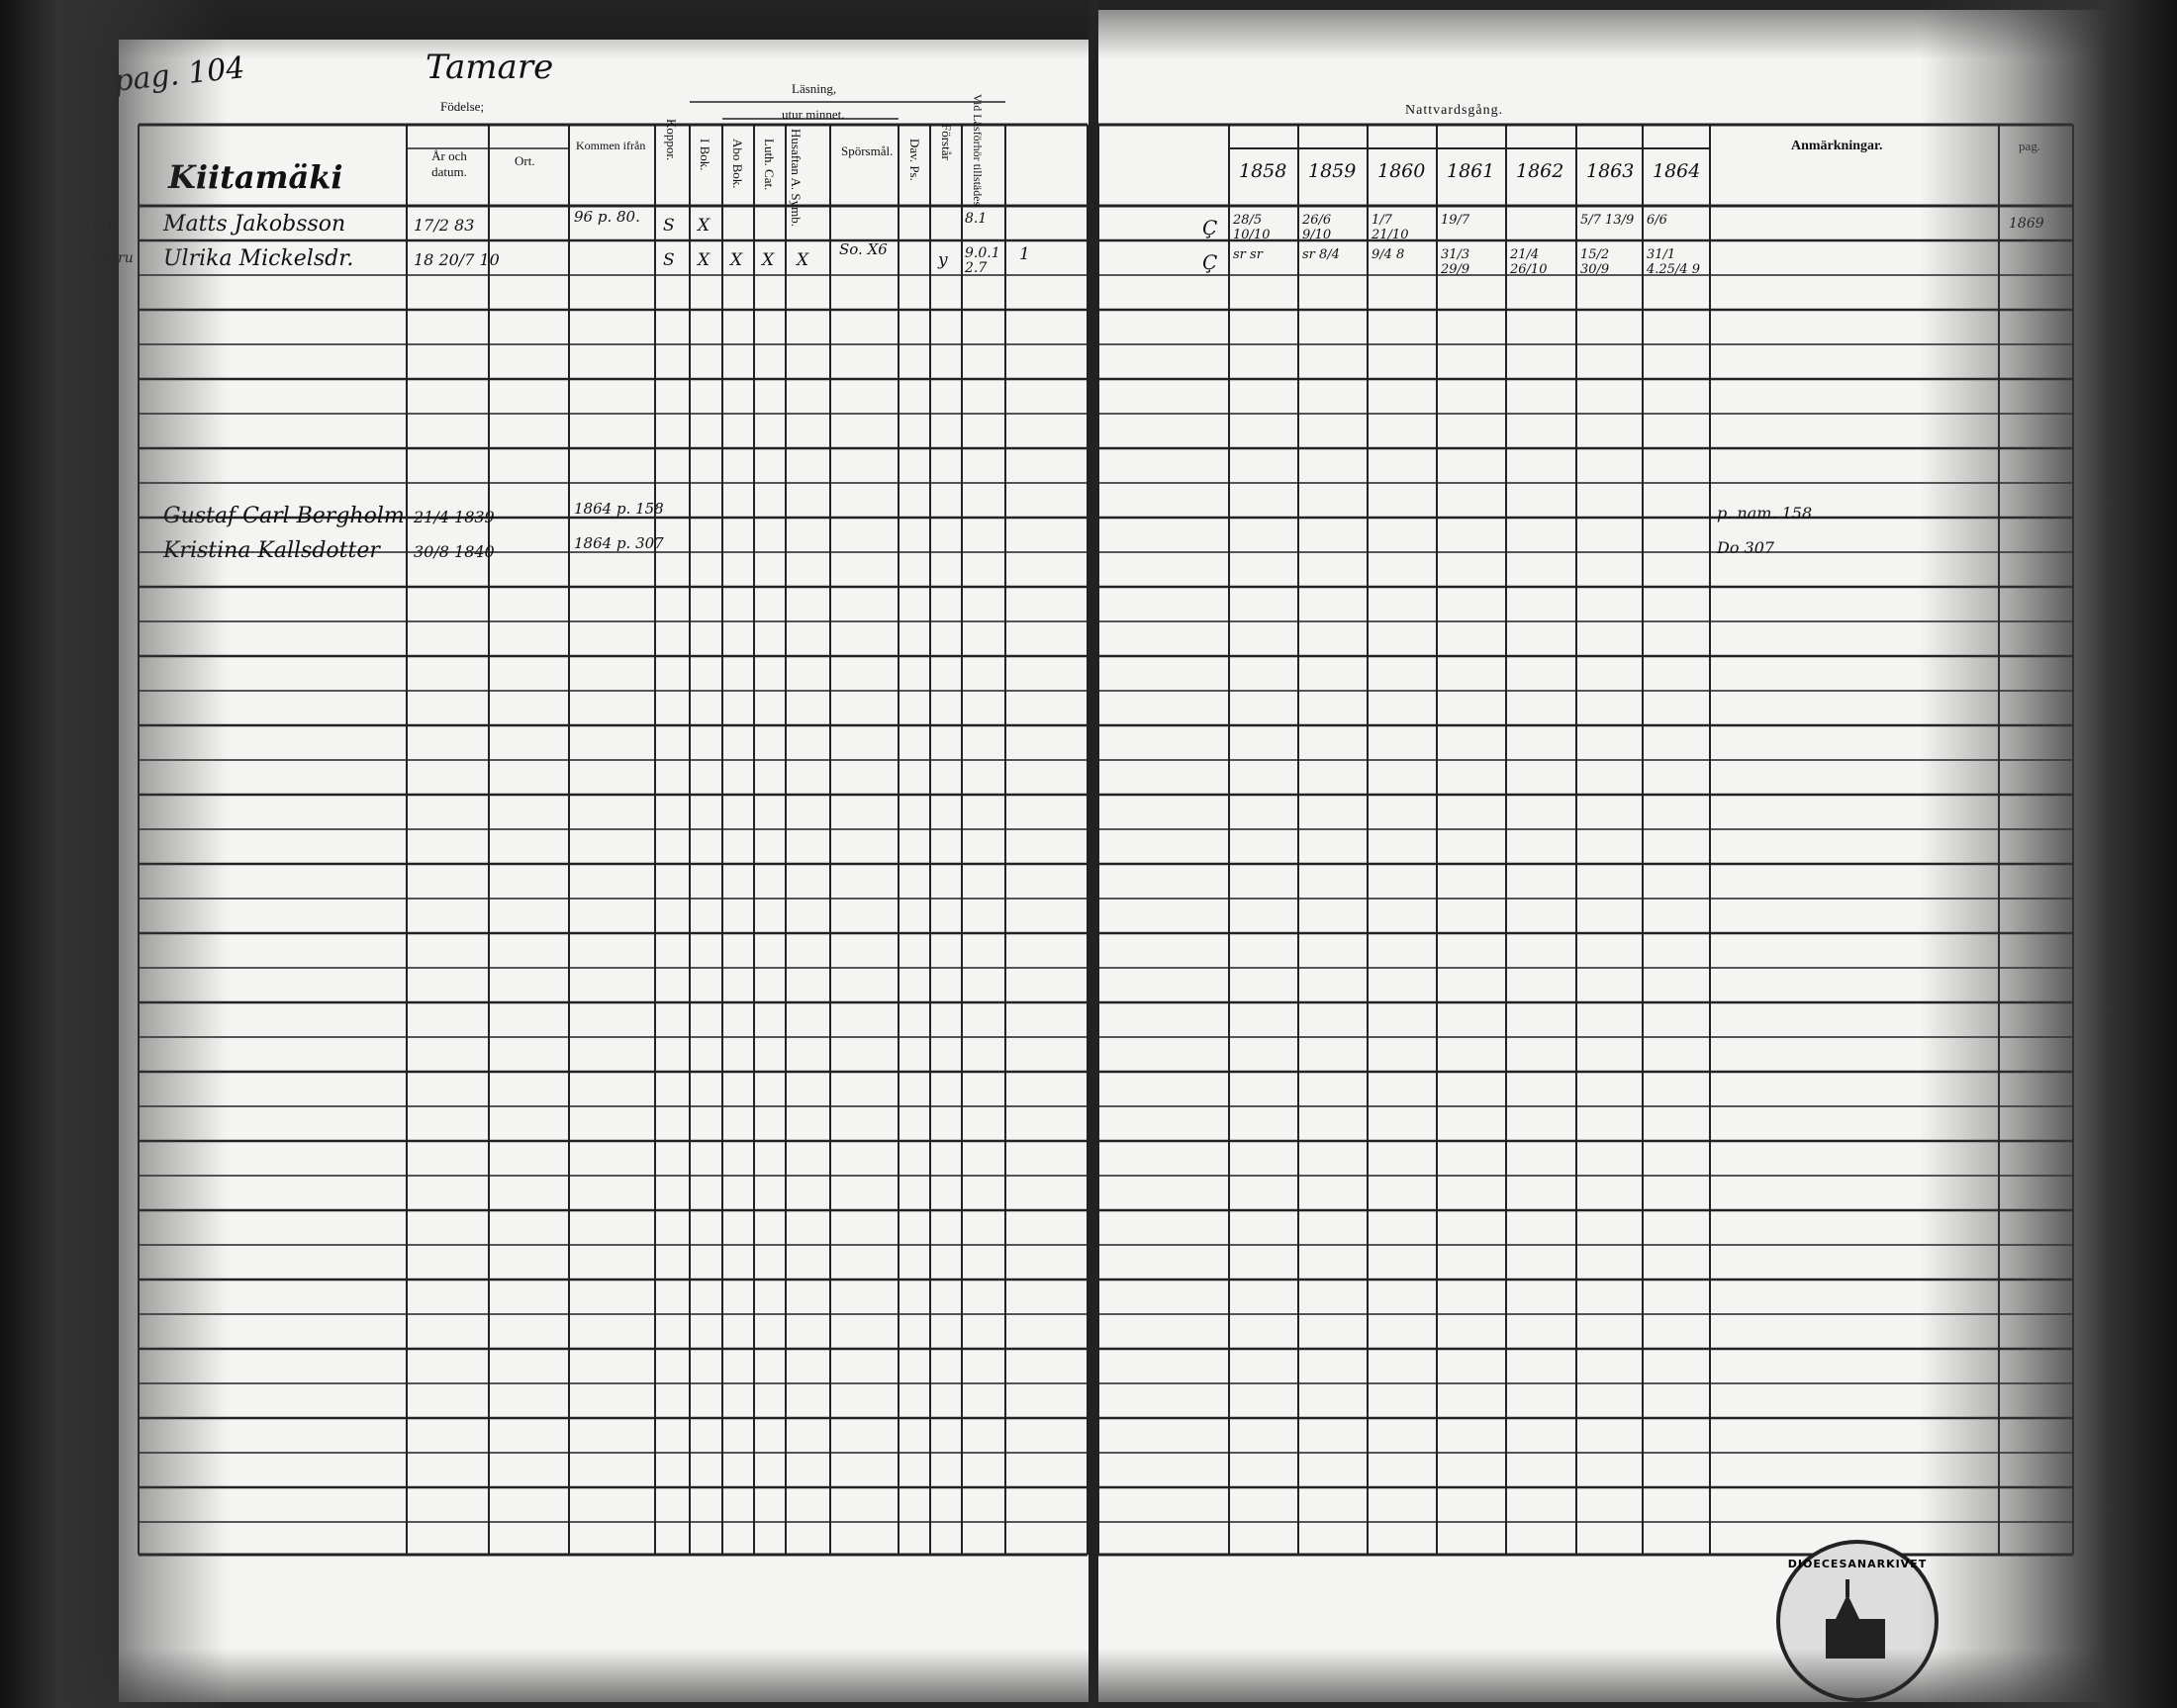 The height and width of the screenshot is (1708, 2177). Describe the element at coordinates (1390, 227) in the screenshot. I see `communion-date-1860: 1/7 21/10` at that location.